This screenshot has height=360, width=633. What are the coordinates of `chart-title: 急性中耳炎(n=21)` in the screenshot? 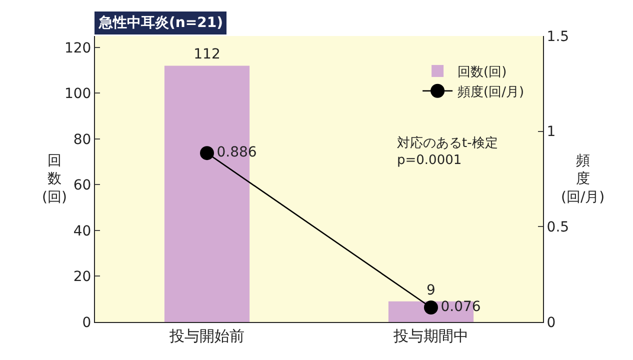 It's located at (160, 23).